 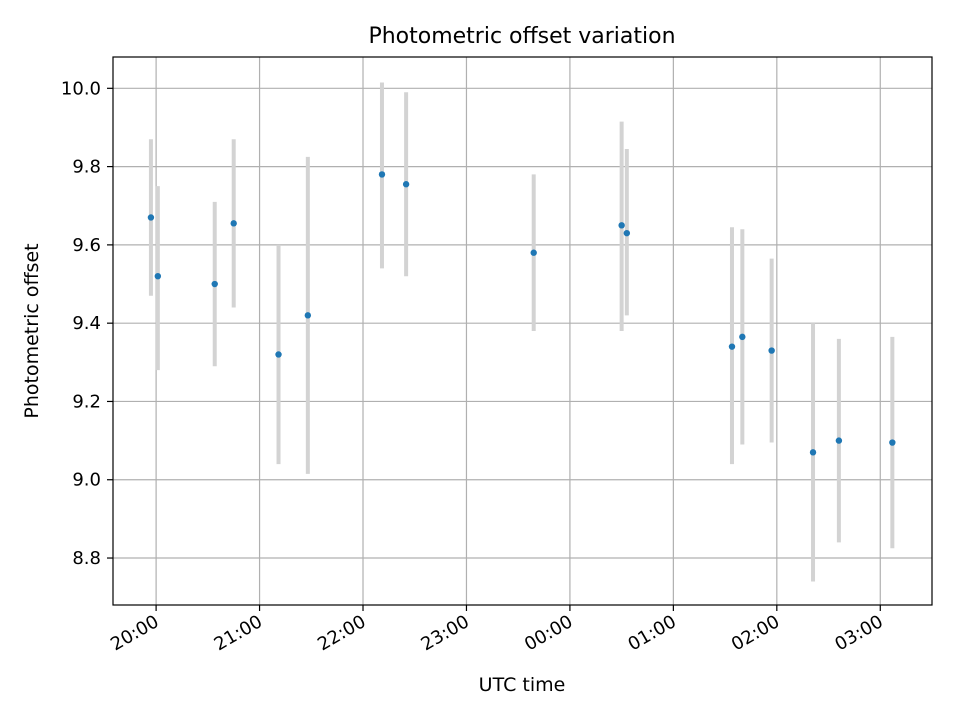 I want to click on chart-title: Photometric offset variation, so click(x=521, y=36).